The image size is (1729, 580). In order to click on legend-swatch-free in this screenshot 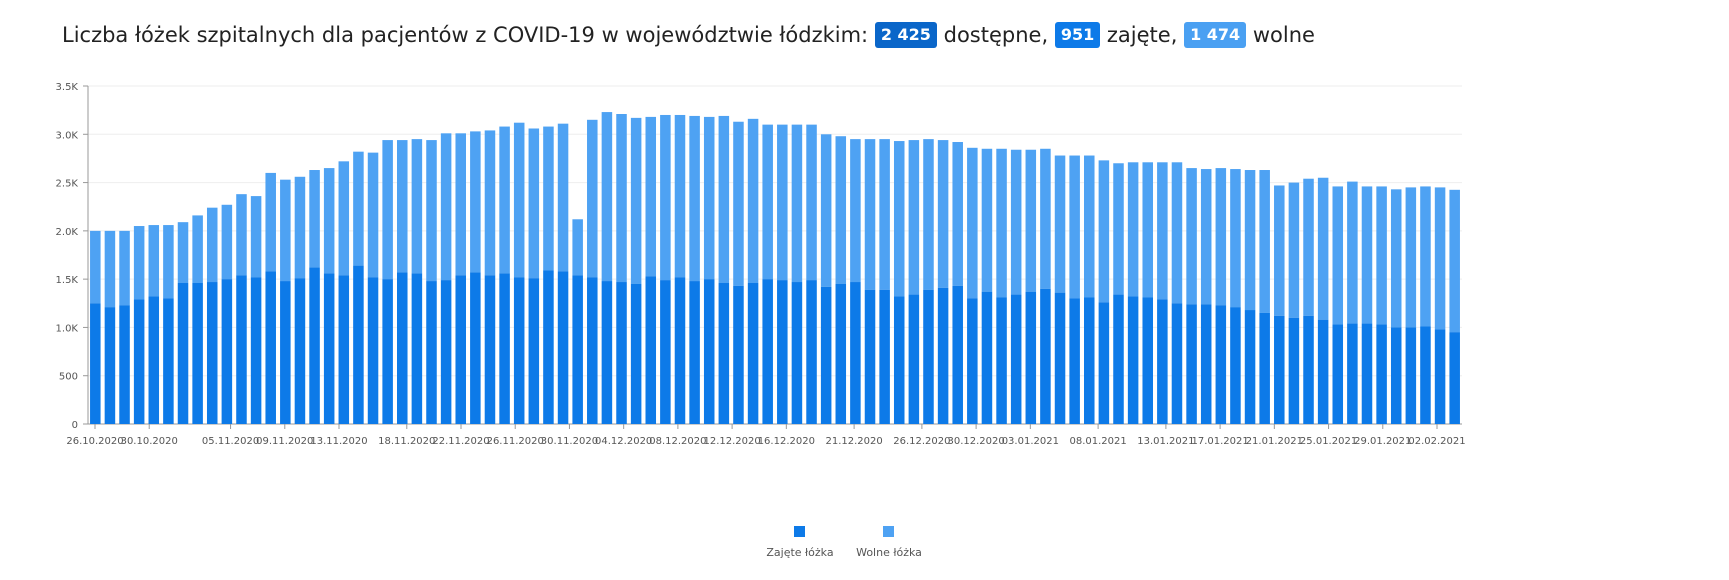, I will do `click(888, 531)`.